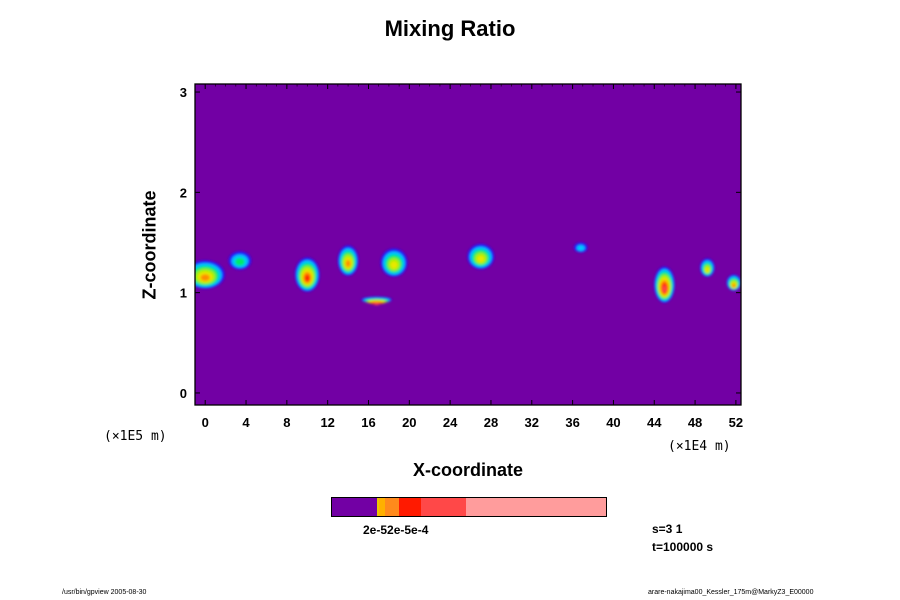 The width and height of the screenshot is (900, 600). What do you see at coordinates (327, 422) in the screenshot?
I see `x-tick-label: 12` at bounding box center [327, 422].